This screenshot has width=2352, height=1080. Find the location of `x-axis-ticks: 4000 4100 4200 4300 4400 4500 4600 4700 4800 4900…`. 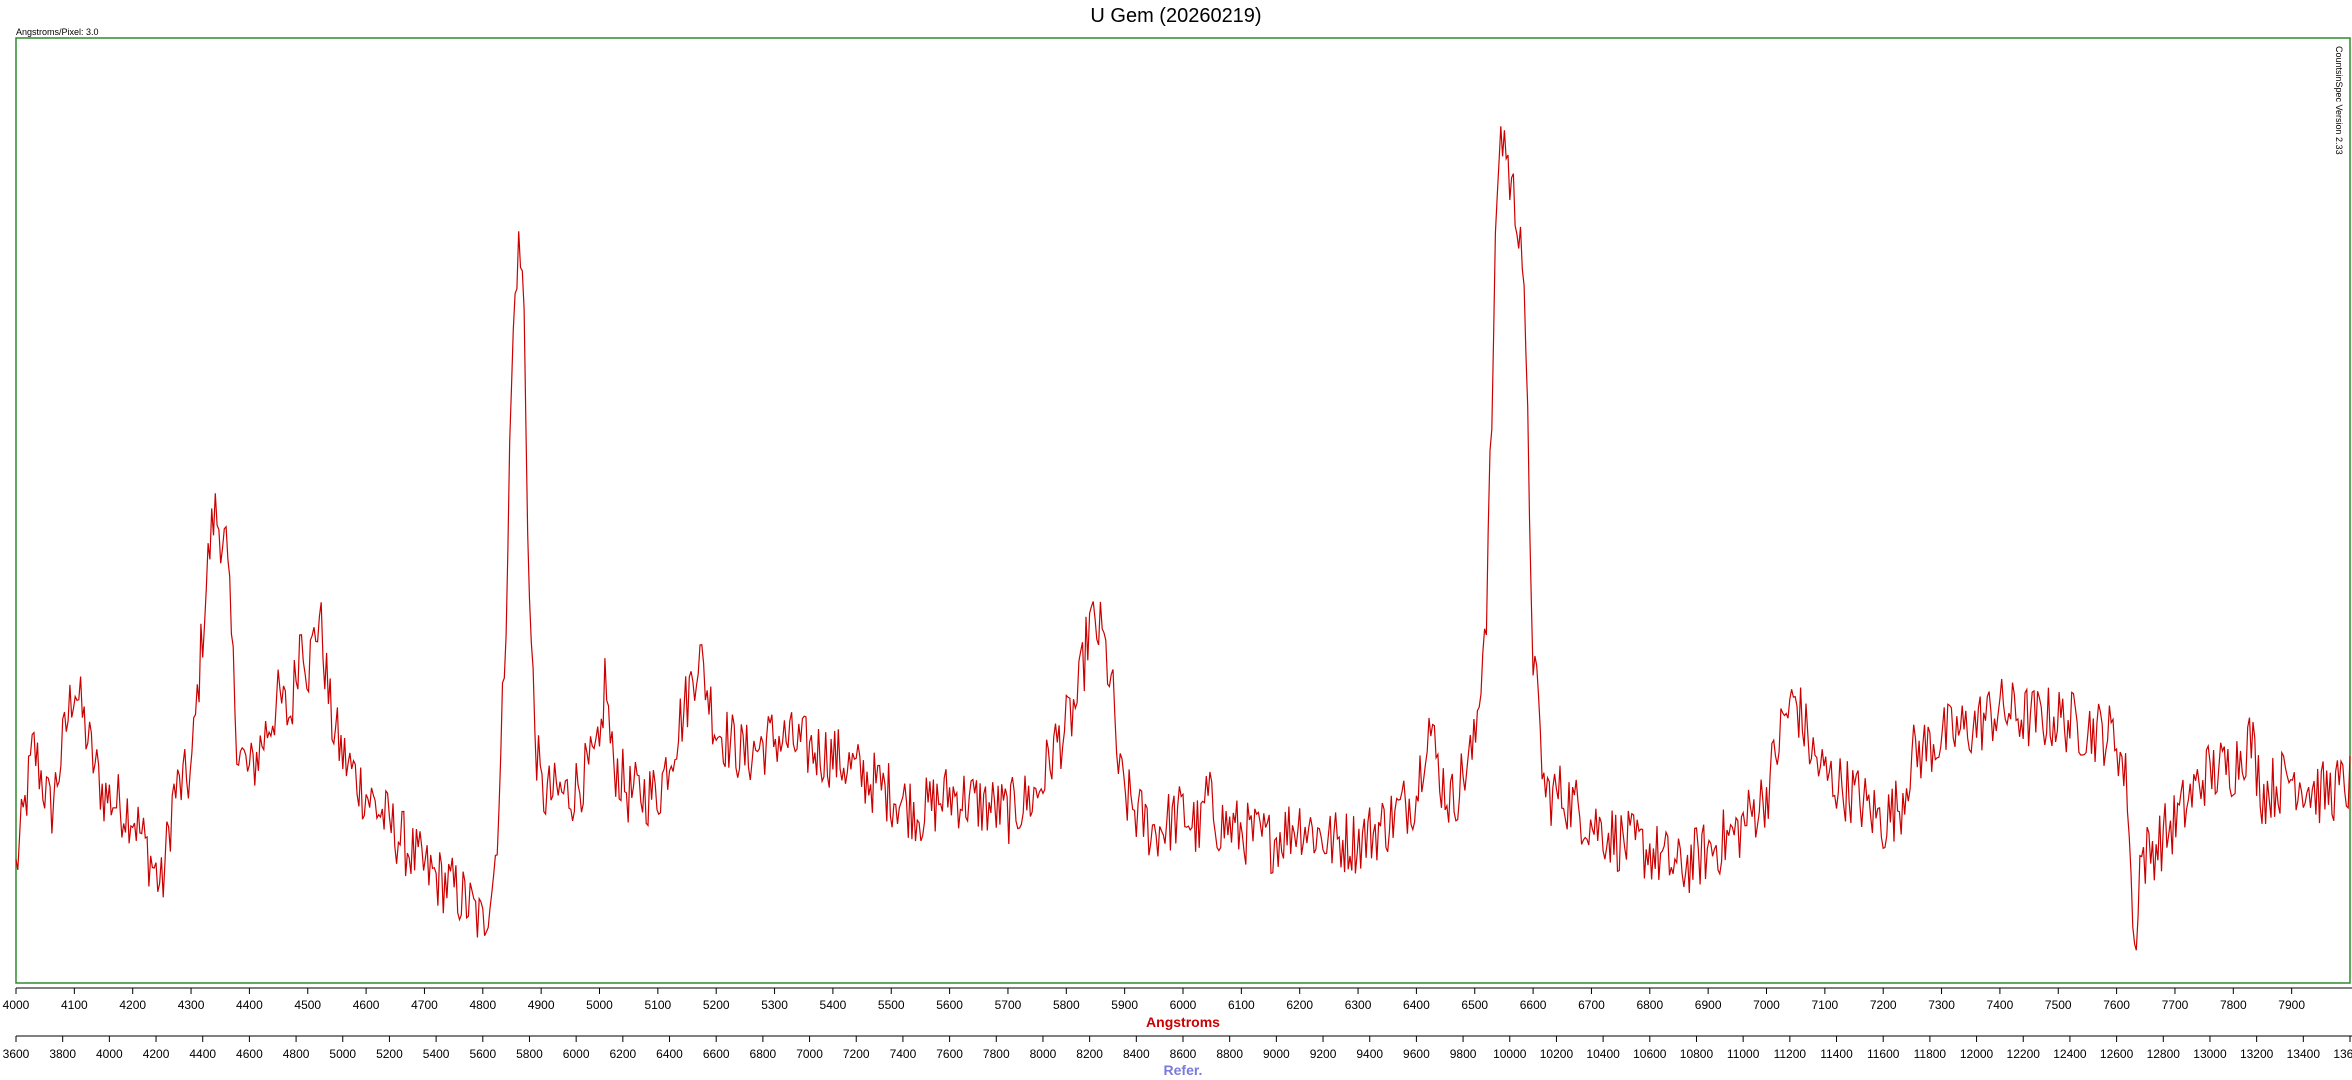

x-axis-ticks: 4000 4100 4200 4300 4400 4500 4600 4700 4800 4900… is located at coordinates (1154, 1000).